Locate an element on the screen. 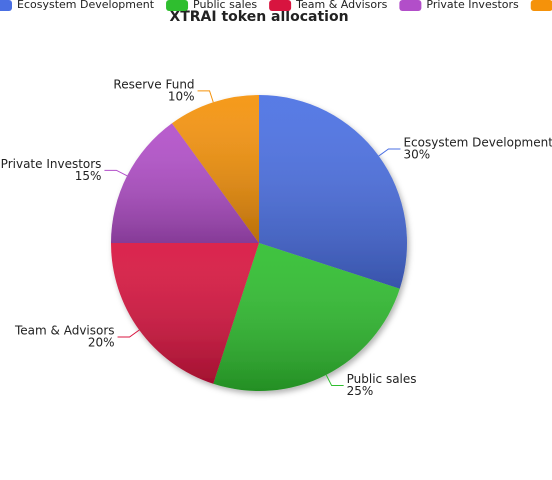 This screenshot has width=552, height=480. legend-label: Team & Advisors is located at coordinates (341, 5).